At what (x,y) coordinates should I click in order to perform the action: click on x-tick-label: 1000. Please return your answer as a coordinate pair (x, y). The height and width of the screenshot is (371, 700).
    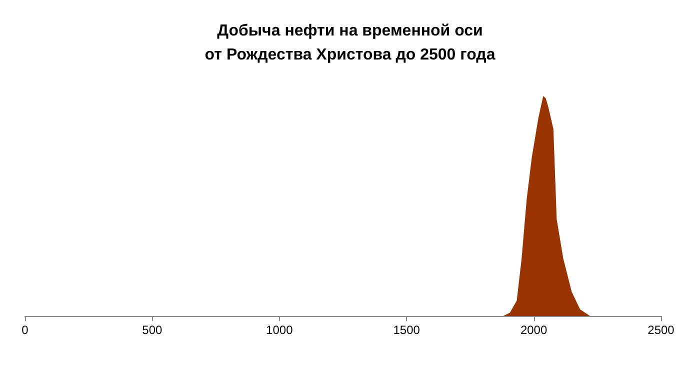
    Looking at the image, I should click on (280, 330).